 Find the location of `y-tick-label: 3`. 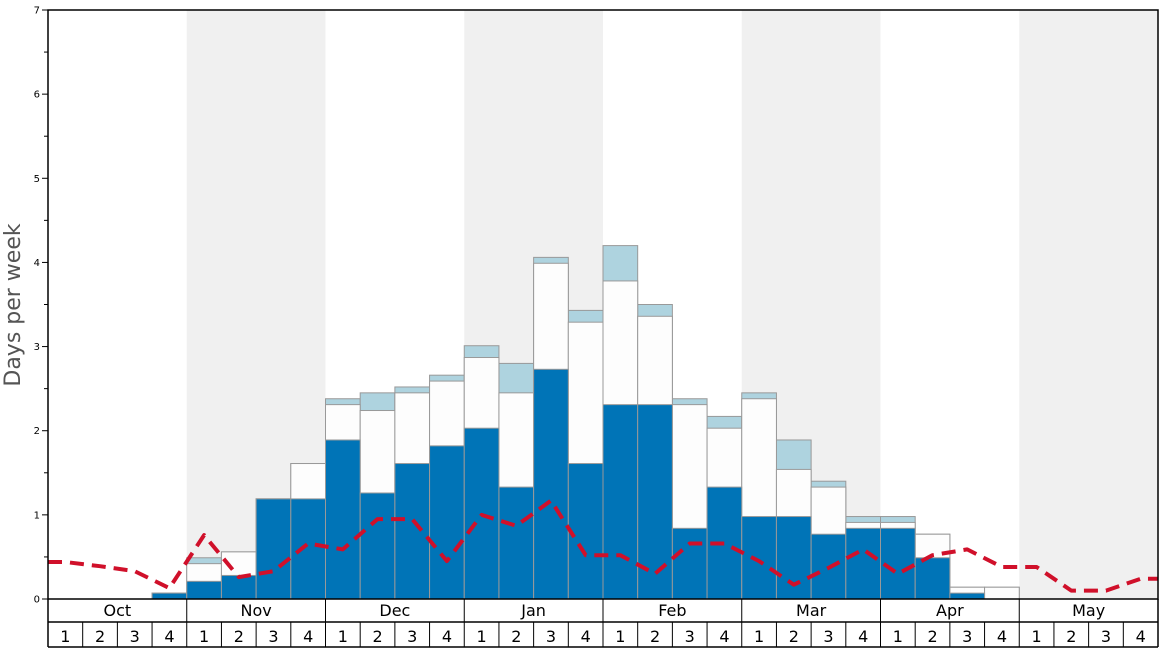

y-tick-label: 3 is located at coordinates (37, 347).